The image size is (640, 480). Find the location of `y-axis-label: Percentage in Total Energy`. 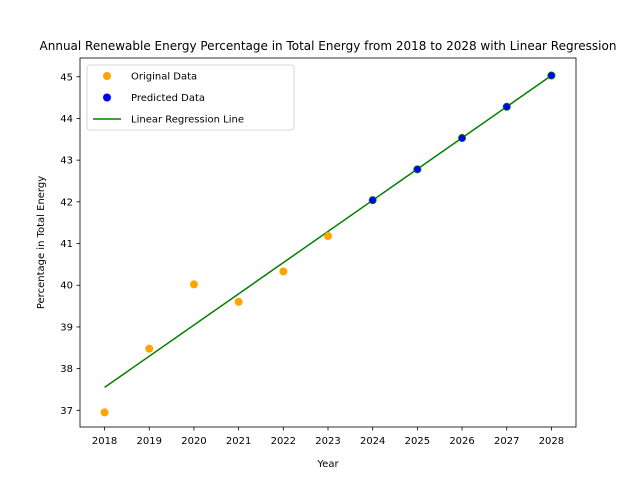

y-axis-label: Percentage in Total Energy is located at coordinates (41, 242).